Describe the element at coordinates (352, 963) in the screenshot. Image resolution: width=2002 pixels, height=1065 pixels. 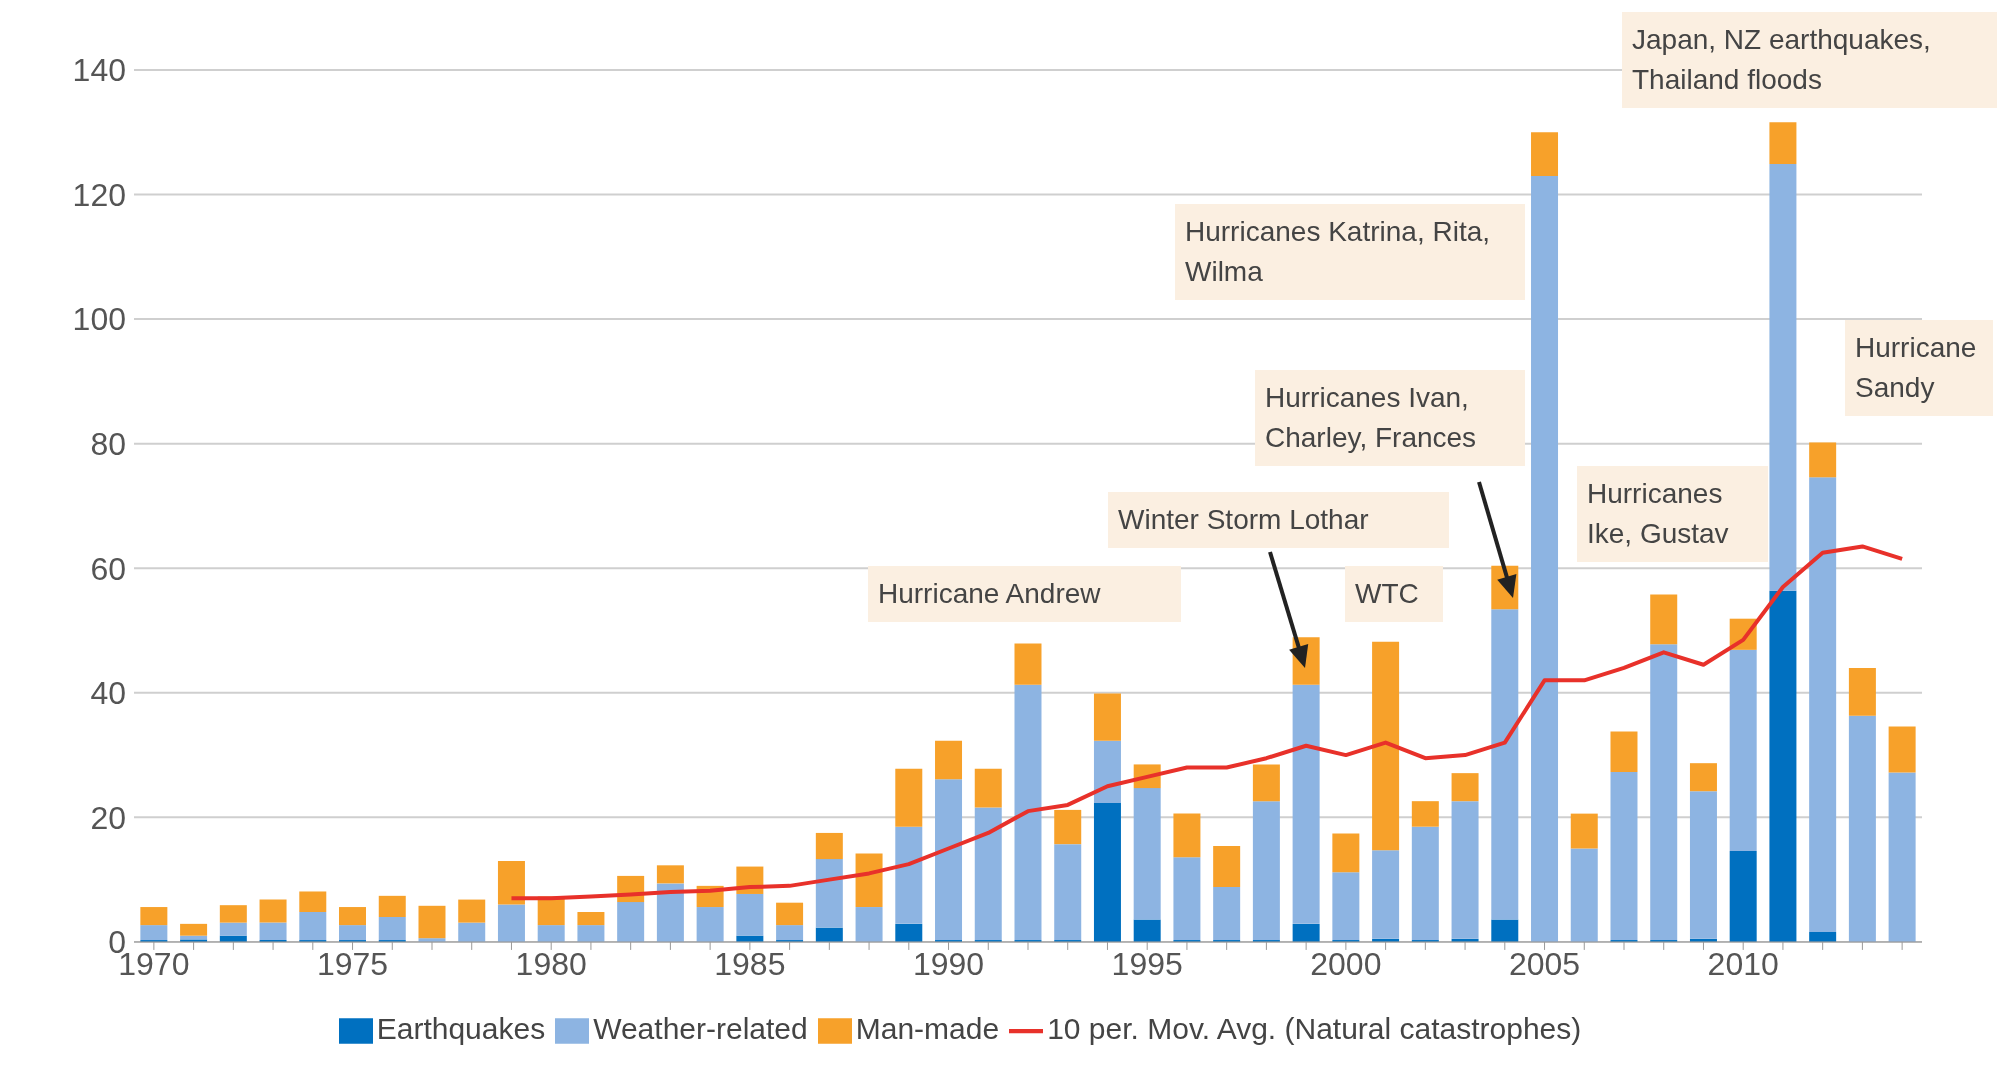
I see `x-tick-label: 1975` at that location.